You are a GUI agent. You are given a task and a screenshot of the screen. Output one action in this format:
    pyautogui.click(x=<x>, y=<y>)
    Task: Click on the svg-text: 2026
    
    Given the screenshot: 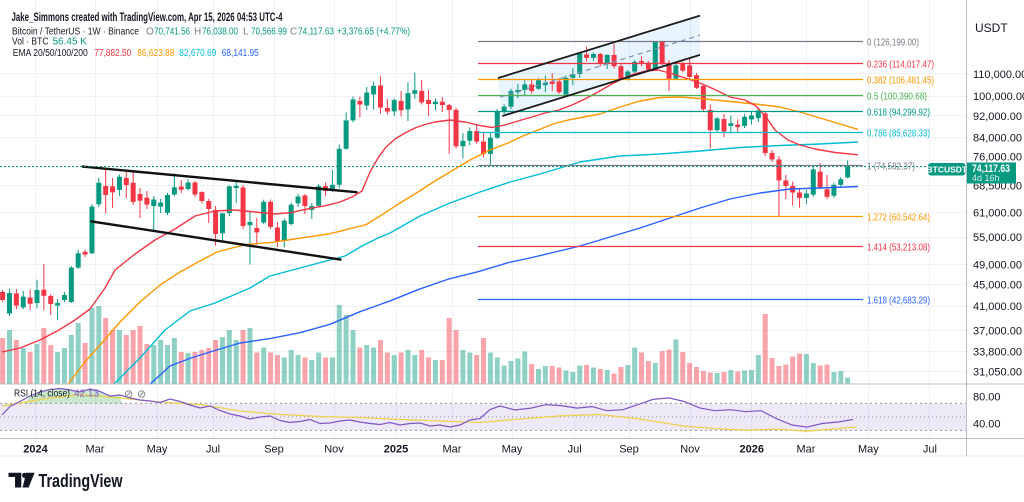 What is the action you would take?
    pyautogui.click(x=752, y=450)
    